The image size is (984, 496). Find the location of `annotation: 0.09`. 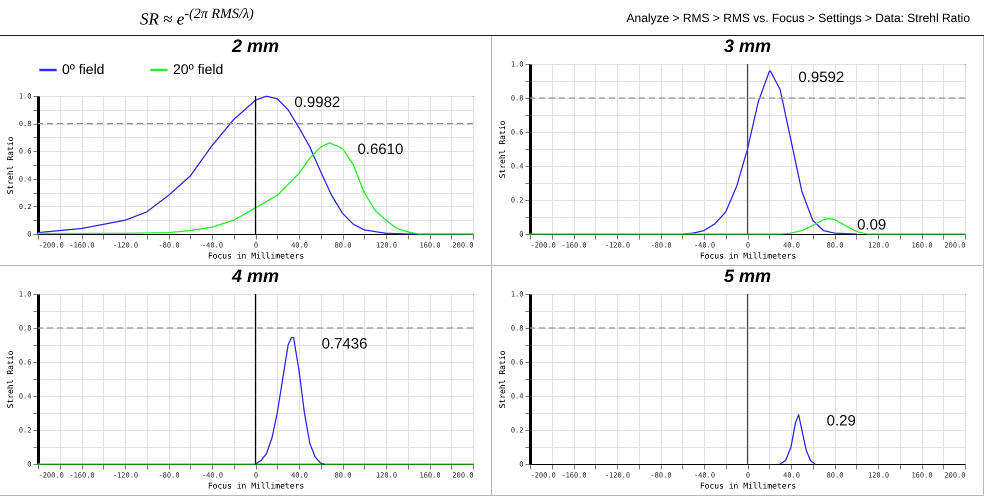

annotation: 0.09 is located at coordinates (871, 225).